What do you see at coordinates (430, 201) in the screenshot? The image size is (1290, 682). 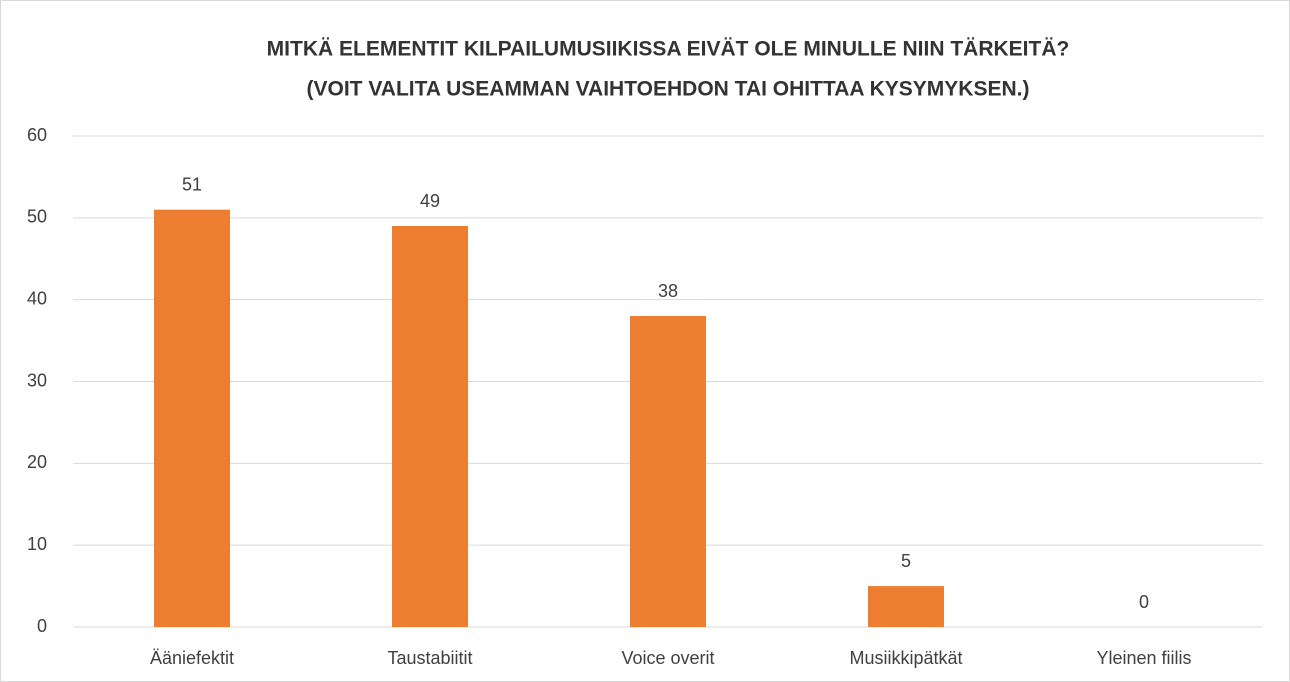 I see `data-label: 49` at bounding box center [430, 201].